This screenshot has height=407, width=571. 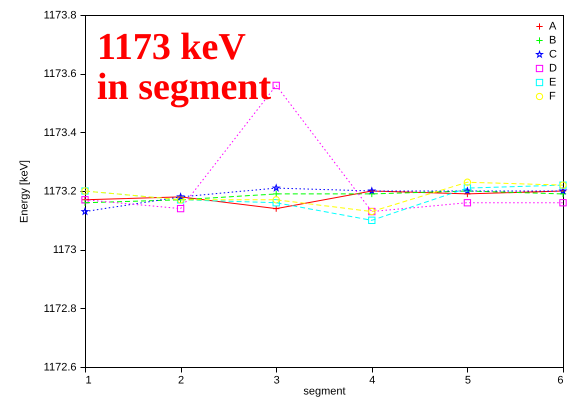 I want to click on x-tick-label: 1, so click(x=89, y=380).